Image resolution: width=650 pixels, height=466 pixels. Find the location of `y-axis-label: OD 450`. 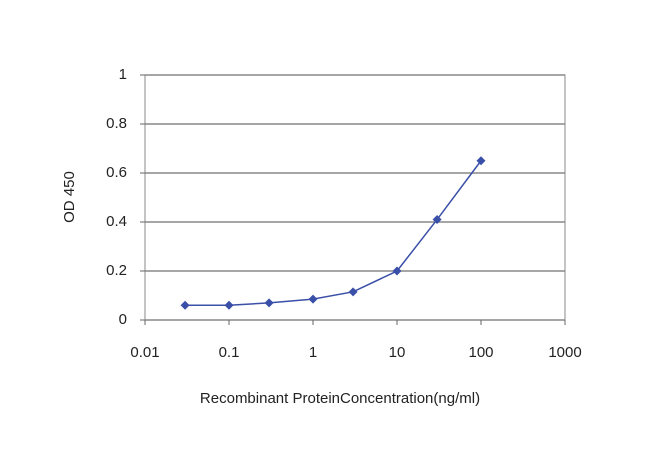

y-axis-label: OD 450 is located at coordinates (69, 197).